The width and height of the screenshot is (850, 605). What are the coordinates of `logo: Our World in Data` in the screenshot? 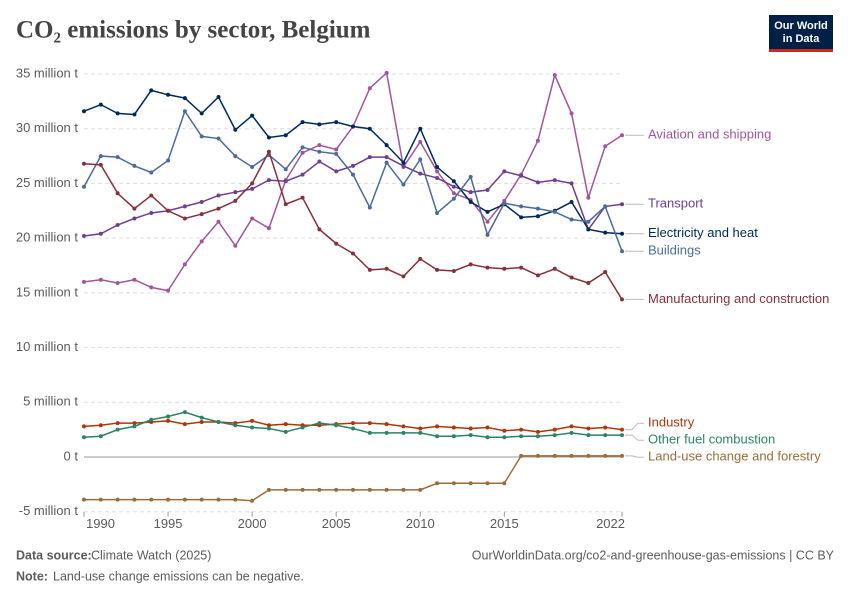 It's located at (801, 33).